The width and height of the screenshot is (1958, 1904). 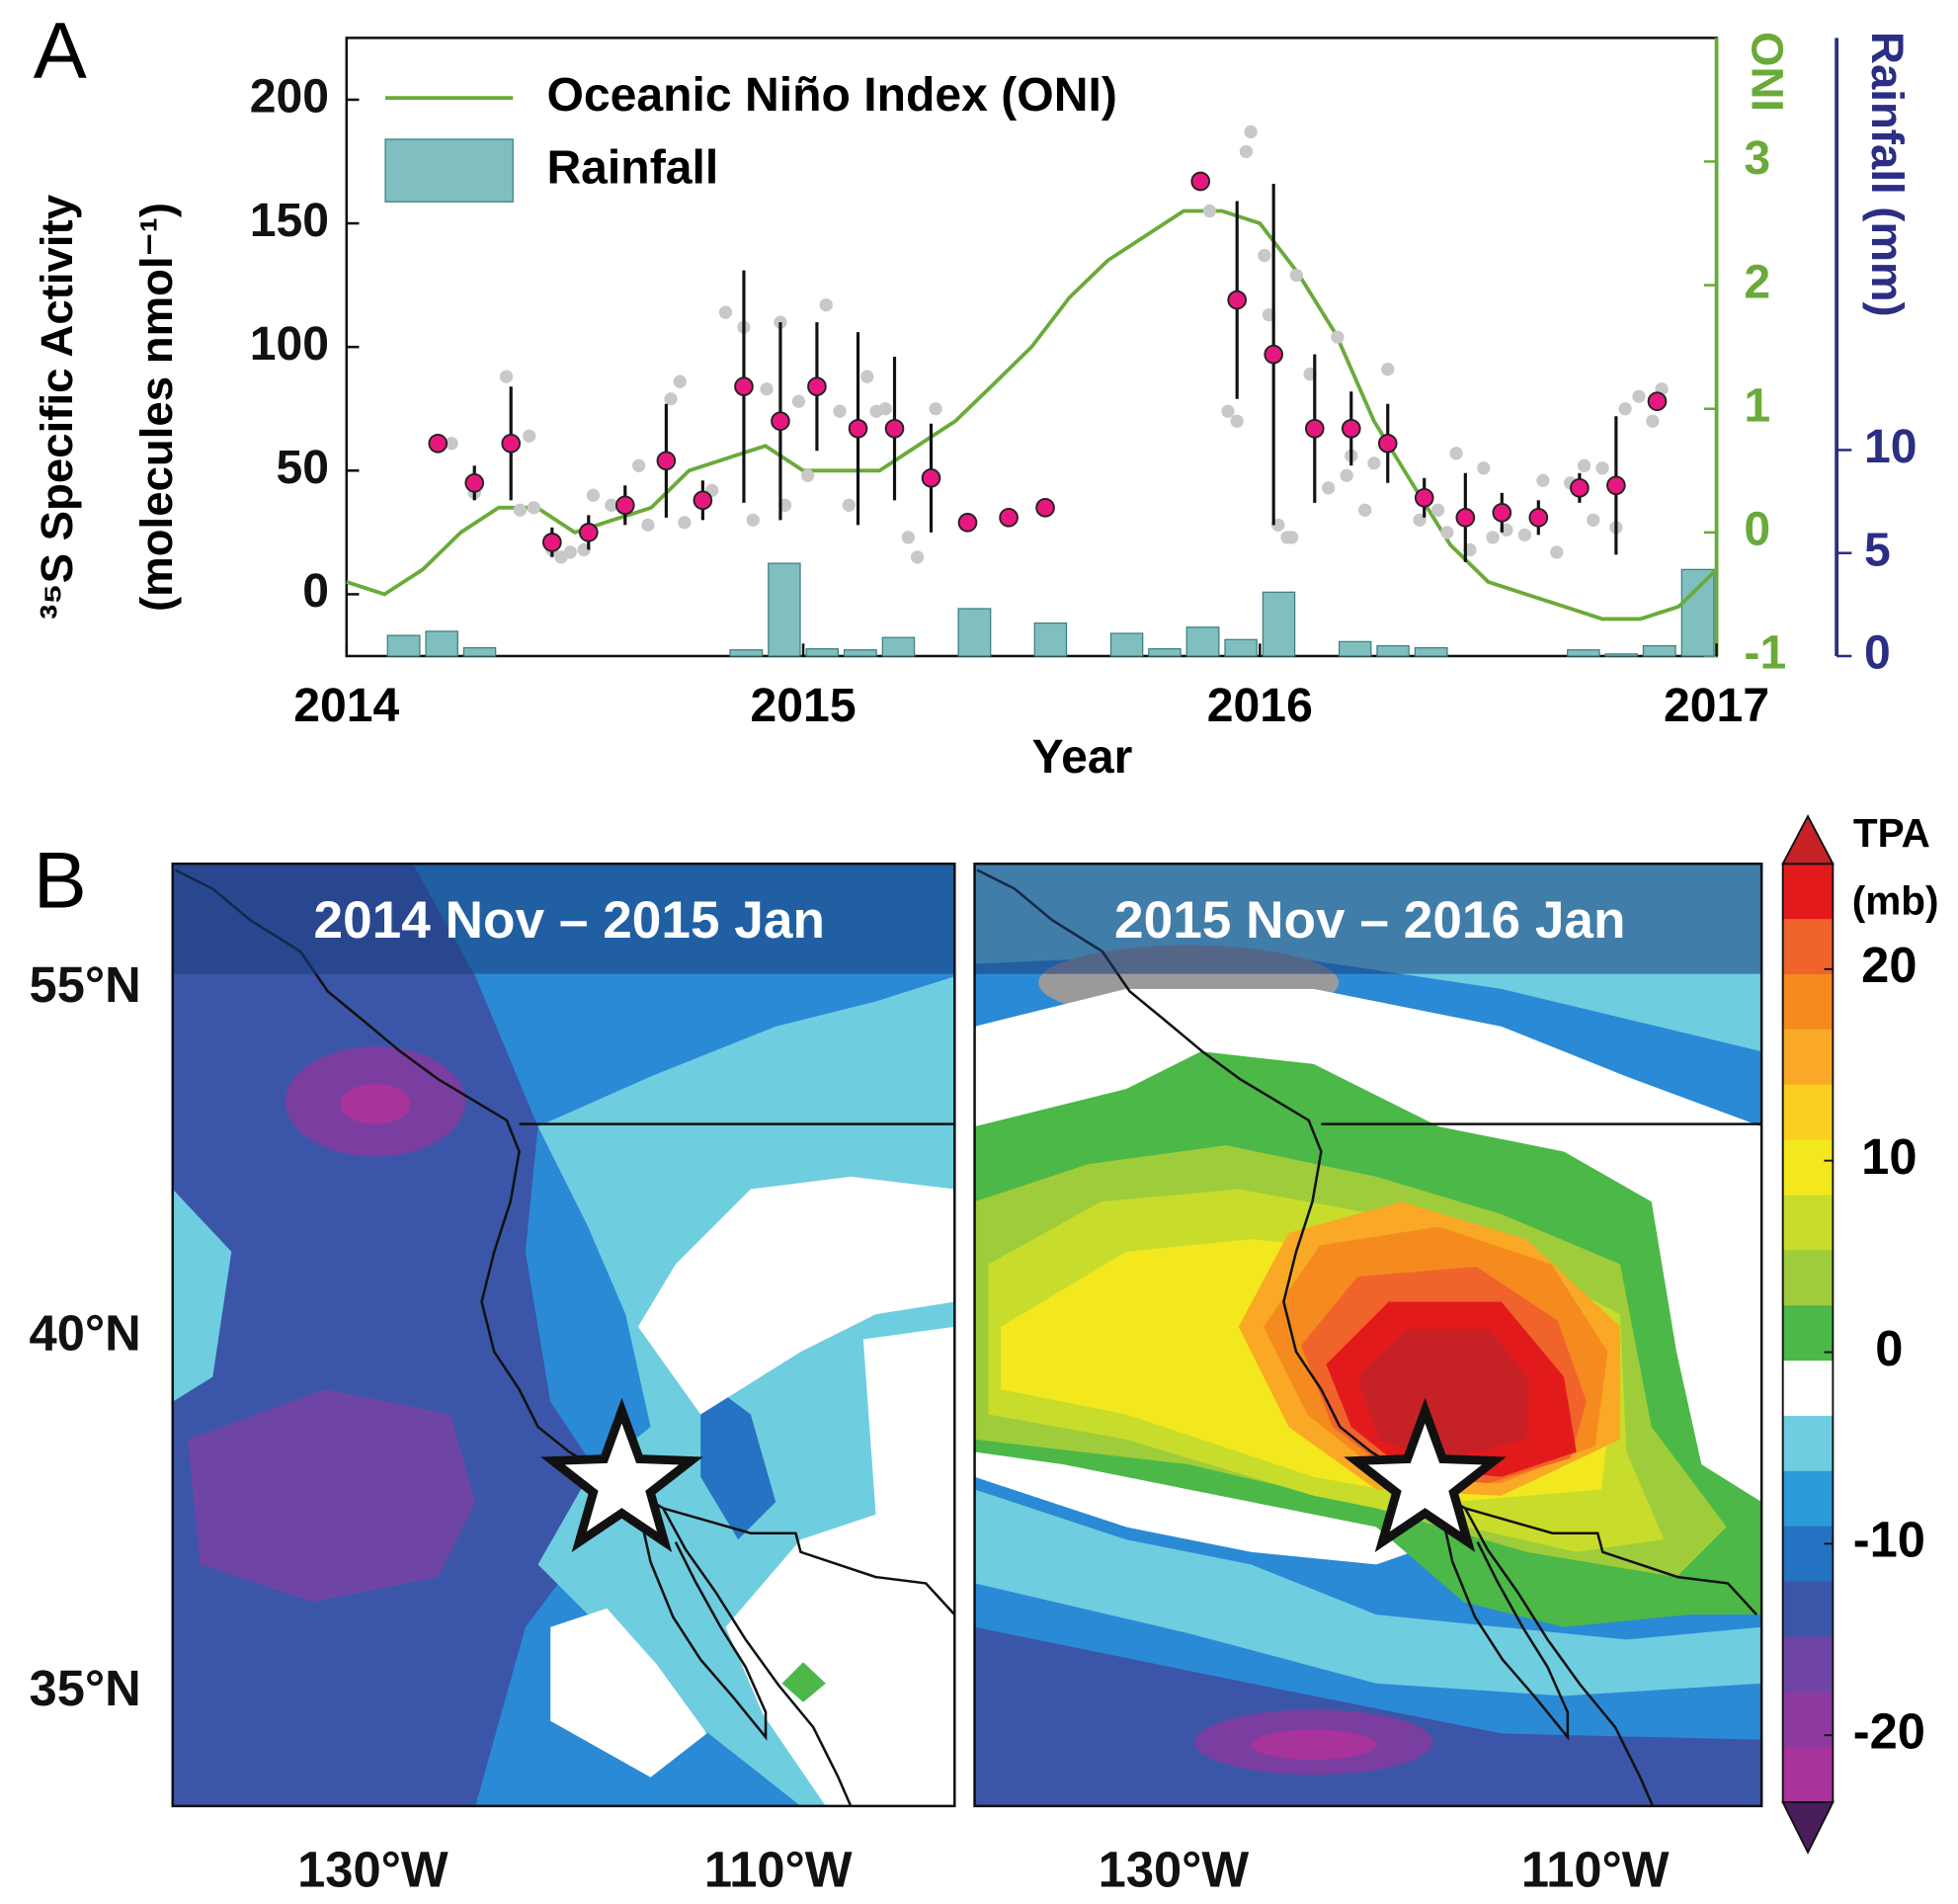 What do you see at coordinates (1895, 900) in the screenshot?
I see `colorbar-label: (mb)` at bounding box center [1895, 900].